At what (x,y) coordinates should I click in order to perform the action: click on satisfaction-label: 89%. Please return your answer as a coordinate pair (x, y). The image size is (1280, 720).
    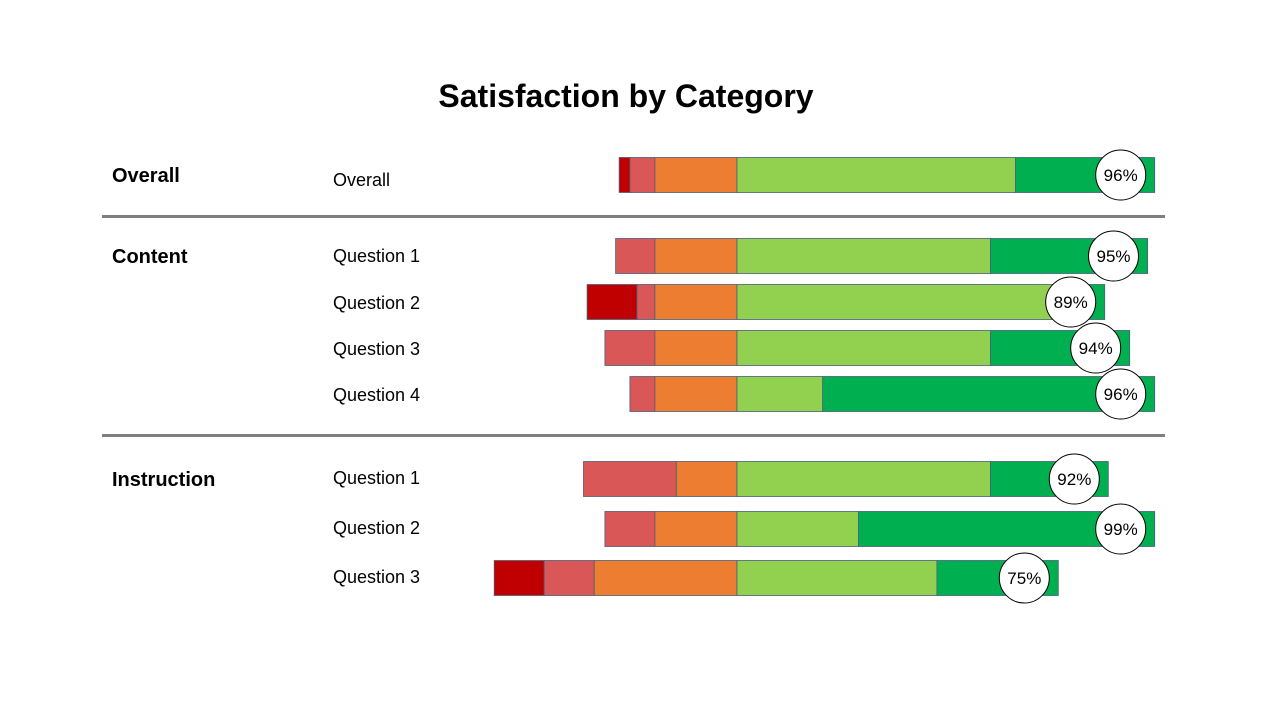
    Looking at the image, I should click on (1071, 302).